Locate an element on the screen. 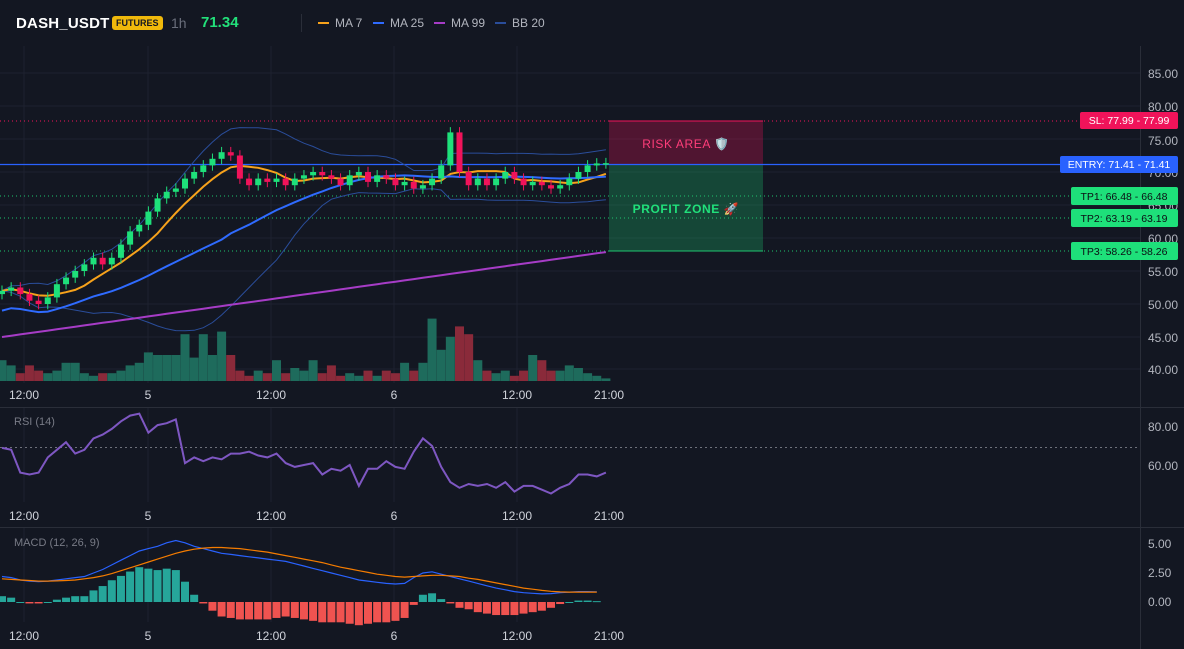  legend-ma99: MA 99 is located at coordinates (459, 23).